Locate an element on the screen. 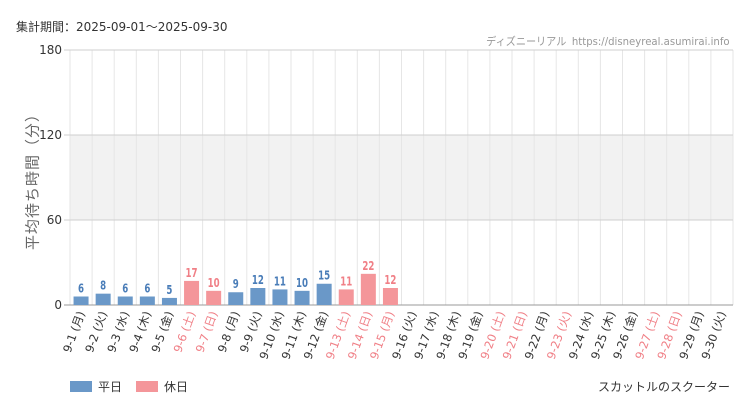  bar-value-label: 17 is located at coordinates (192, 273).